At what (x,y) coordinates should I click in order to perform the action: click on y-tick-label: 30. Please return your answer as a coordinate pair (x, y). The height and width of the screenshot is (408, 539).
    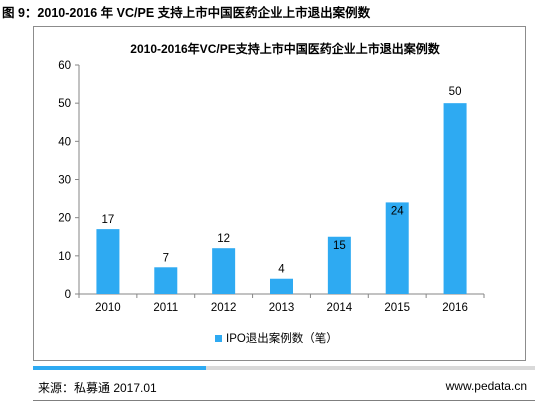
    Looking at the image, I should click on (64, 181).